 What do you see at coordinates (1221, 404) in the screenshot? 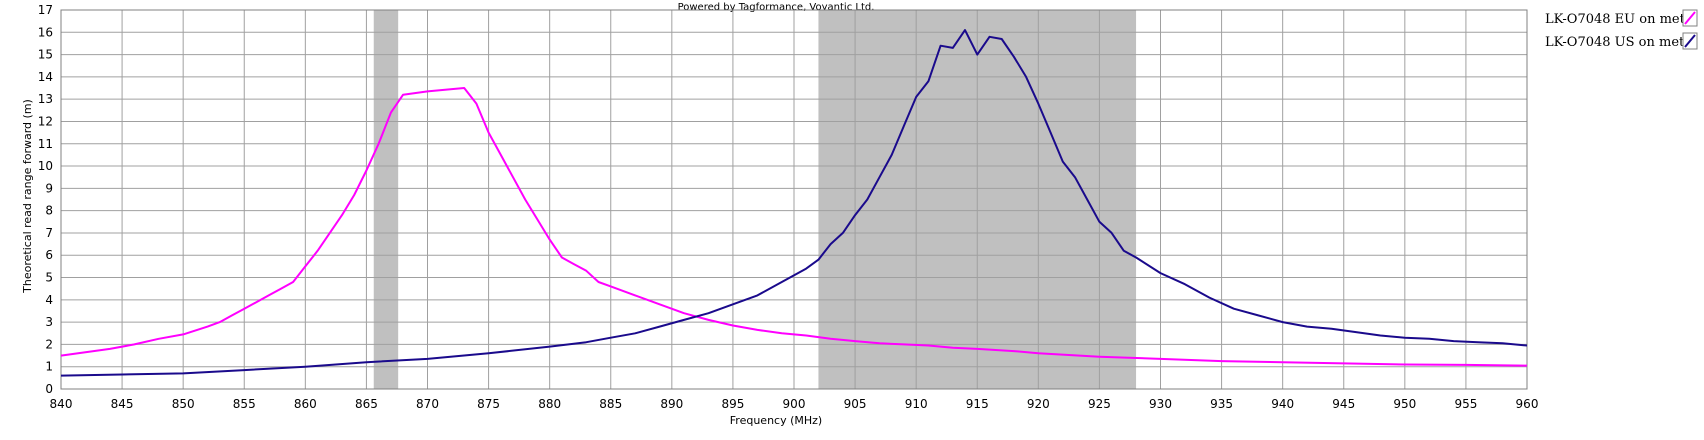
I see `x-tick-label: 935` at bounding box center [1221, 404].